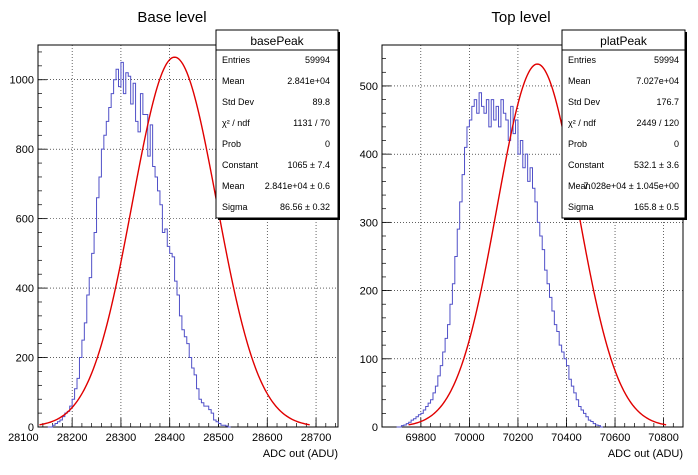 This screenshot has width=698, height=475. Describe the element at coordinates (25, 220) in the screenshot. I see `y-tick-label: 600` at that location.